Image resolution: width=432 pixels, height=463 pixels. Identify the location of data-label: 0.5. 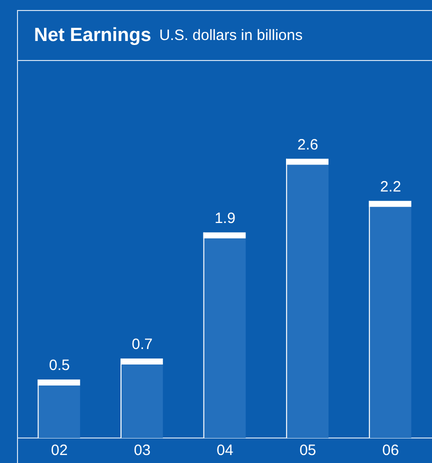
(59, 365).